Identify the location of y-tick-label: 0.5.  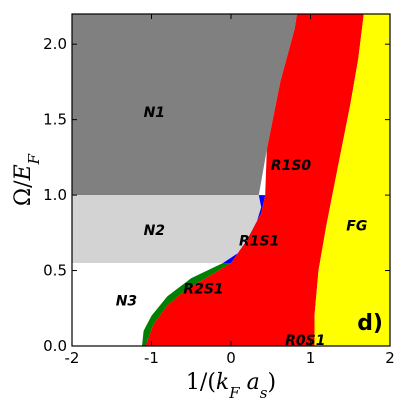
(55, 271).